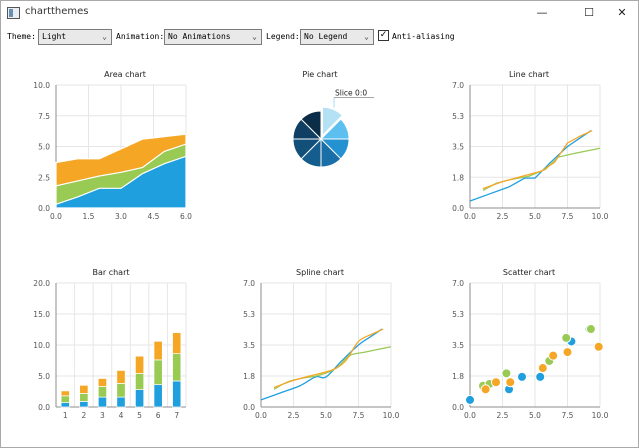  I want to click on maximize-button: ☐, so click(589, 12).